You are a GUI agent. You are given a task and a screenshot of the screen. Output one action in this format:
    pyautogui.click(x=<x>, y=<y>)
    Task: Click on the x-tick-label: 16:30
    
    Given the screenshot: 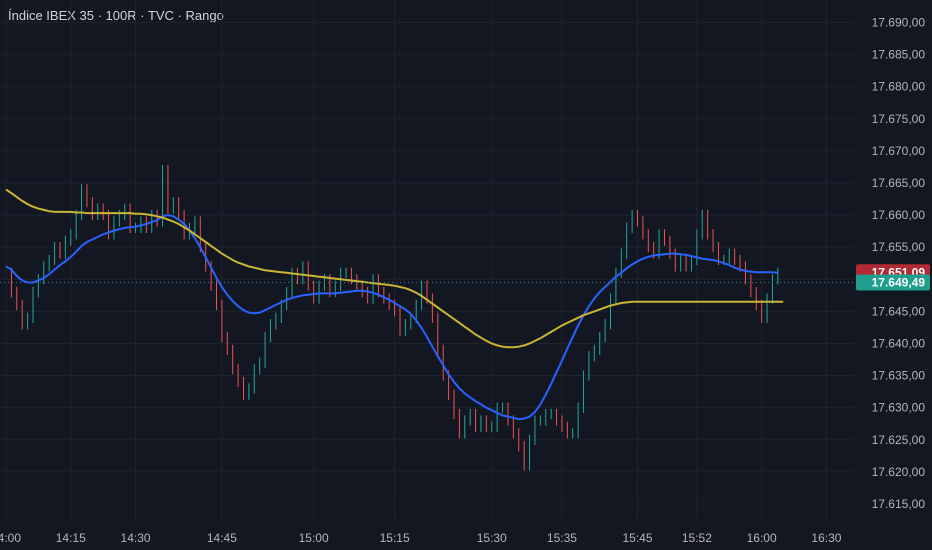 What is the action you would take?
    pyautogui.click(x=826, y=538)
    